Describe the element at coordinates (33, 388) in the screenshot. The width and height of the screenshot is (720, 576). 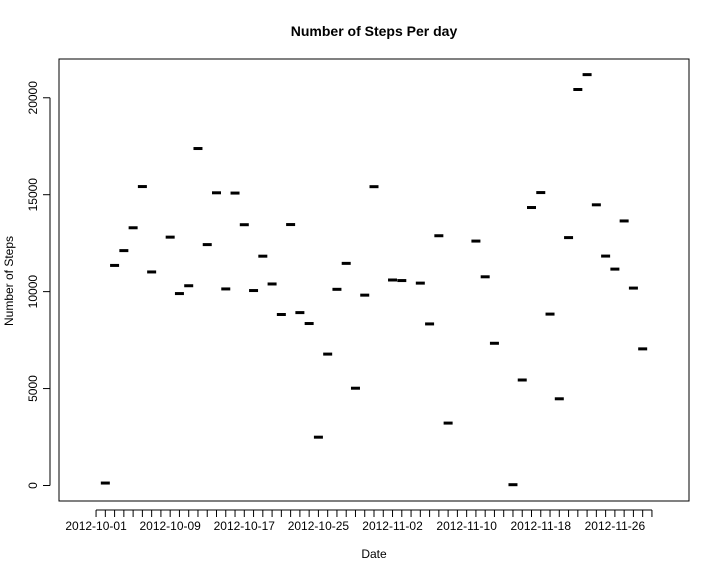
I see `y-tick-label: 5000` at that location.